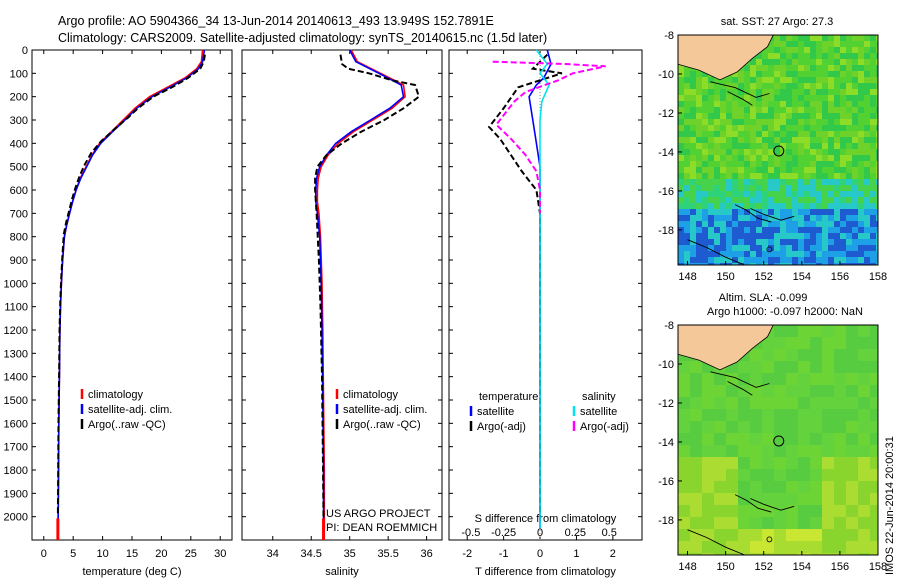 Image resolution: width=900 pixels, height=580 pixels. What do you see at coordinates (19, 238) in the screenshot?
I see `depth-tick-label: 800` at bounding box center [19, 238].